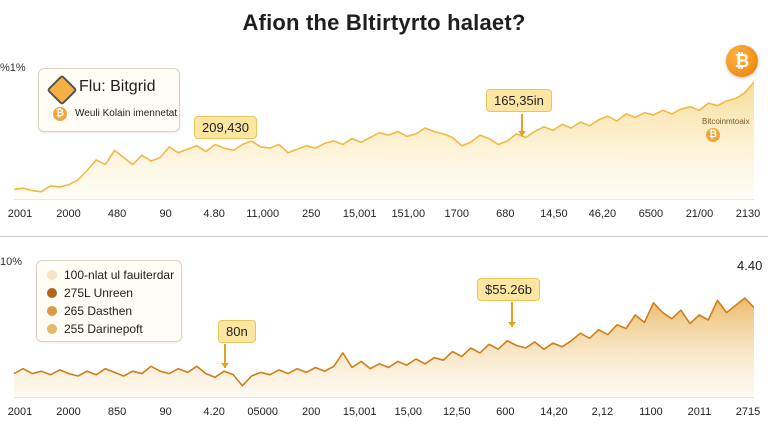 The image size is (768, 432). Describe the element at coordinates (109, 100) in the screenshot. I see `top-legend: Flu: Bitgrid ₿ Weuli Kolain imennetat` at that location.